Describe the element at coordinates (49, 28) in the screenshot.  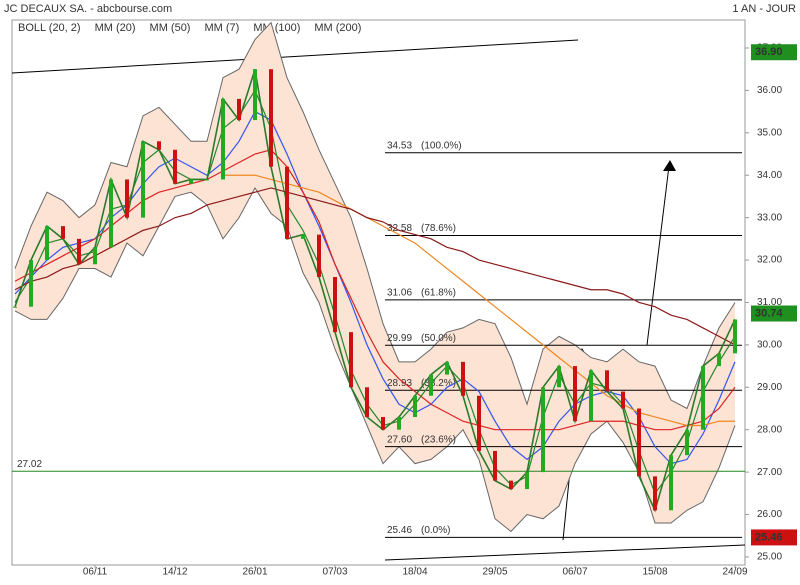
I see `legend-entry: BOLL (20, 2)` at that location.